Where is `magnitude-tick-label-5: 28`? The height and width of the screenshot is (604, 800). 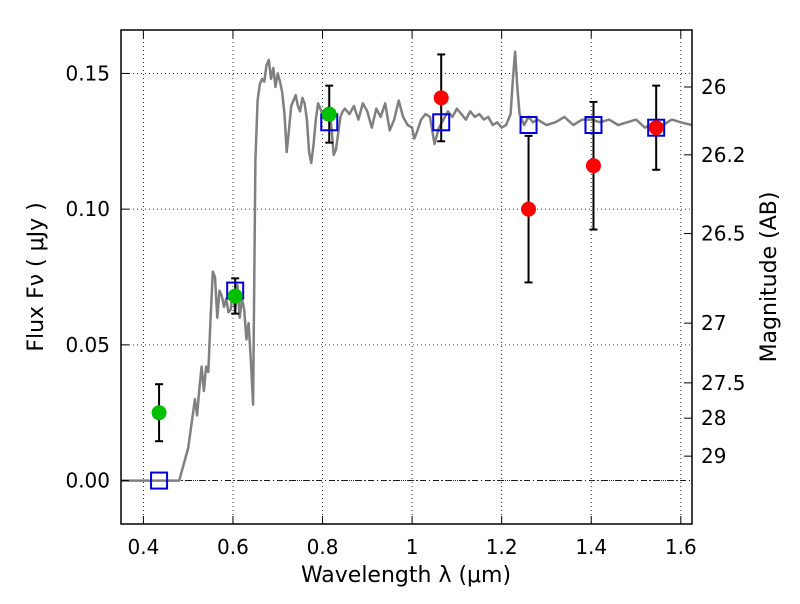
magnitude-tick-label-5: 28 is located at coordinates (713, 418).